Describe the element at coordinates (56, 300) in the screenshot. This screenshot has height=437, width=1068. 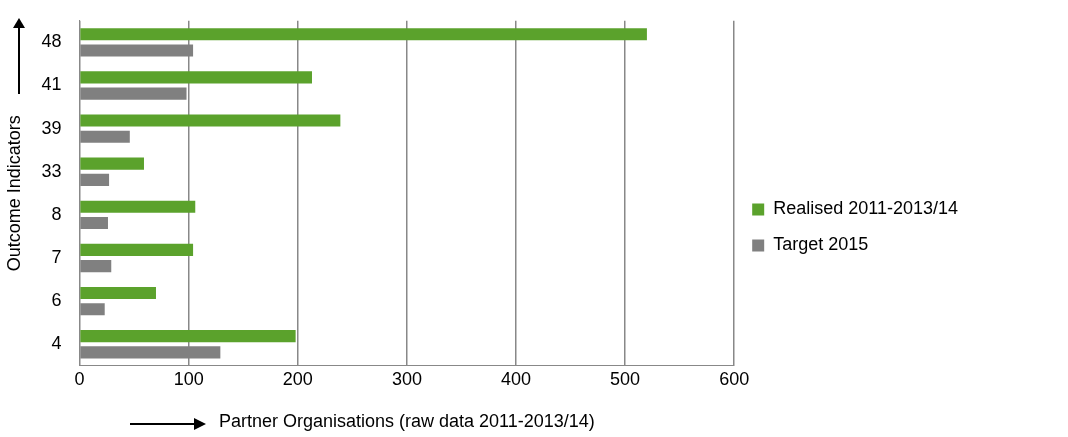
I see `y-tick-label: 6` at that location.